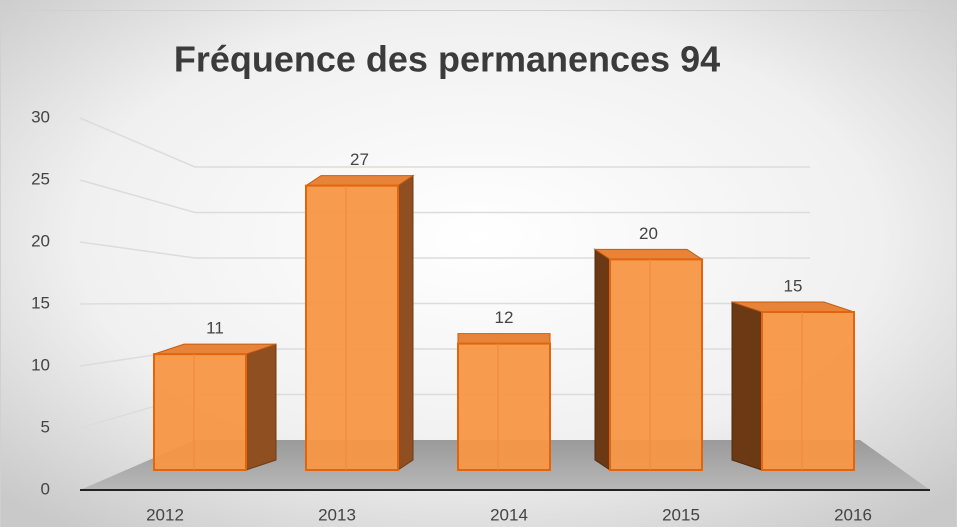 Image resolution: width=957 pixels, height=527 pixels. What do you see at coordinates (793, 285) in the screenshot?
I see `data-label: 15` at bounding box center [793, 285].